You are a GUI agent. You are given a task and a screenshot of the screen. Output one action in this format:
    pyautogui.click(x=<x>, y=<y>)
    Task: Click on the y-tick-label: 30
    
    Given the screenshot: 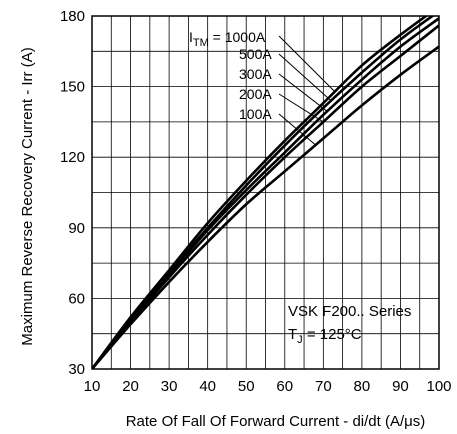 What is the action you would take?
    pyautogui.click(x=76, y=369)
    